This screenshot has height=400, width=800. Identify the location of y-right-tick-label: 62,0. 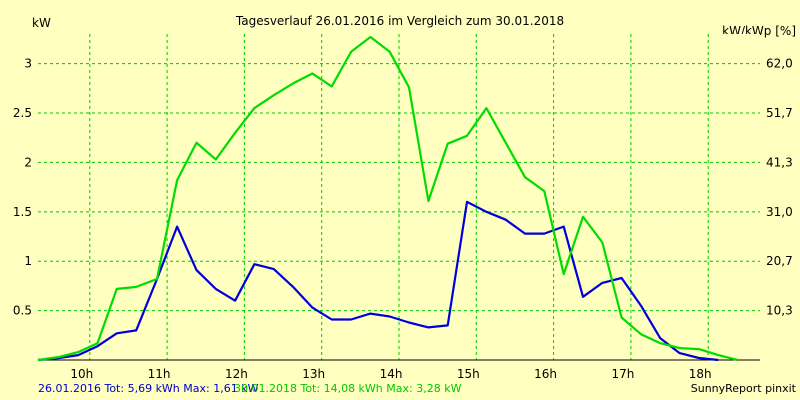
(779, 64).